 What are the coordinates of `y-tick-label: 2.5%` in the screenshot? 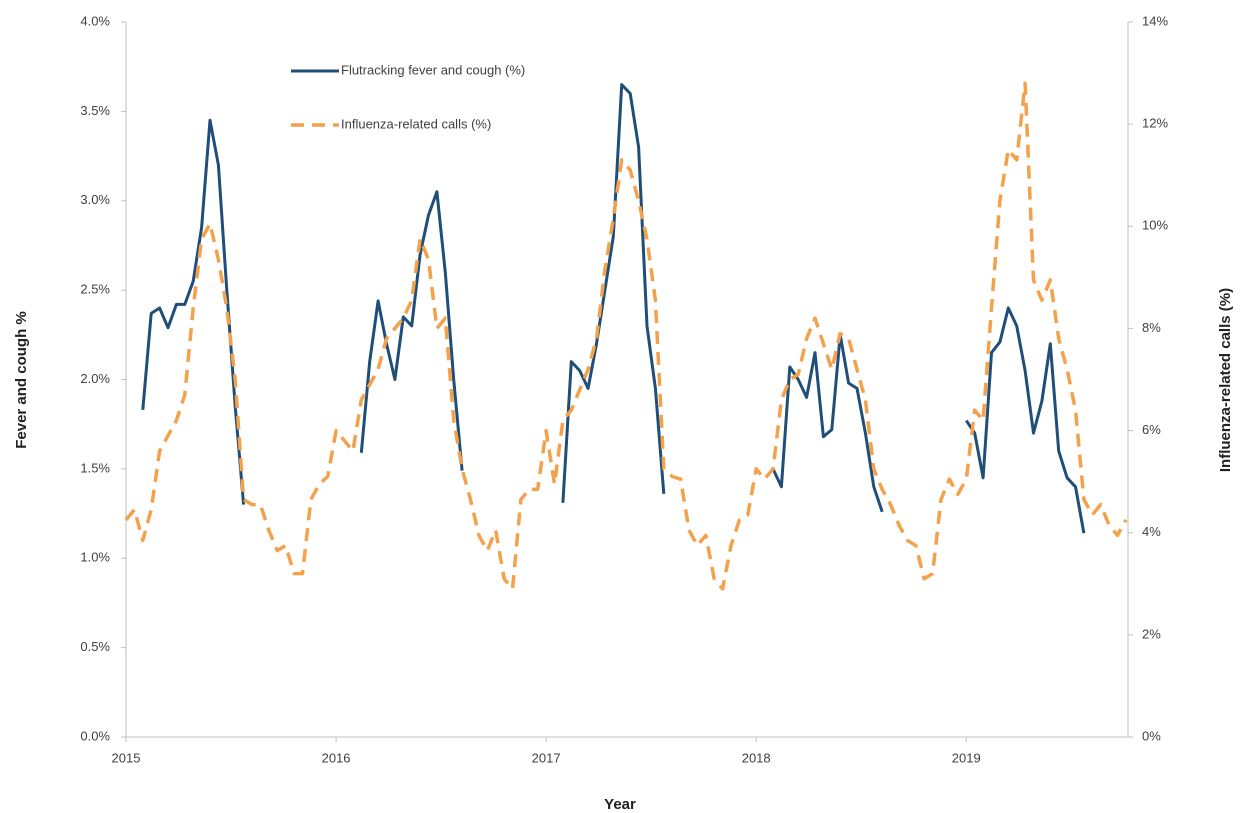 It's located at (95, 289).